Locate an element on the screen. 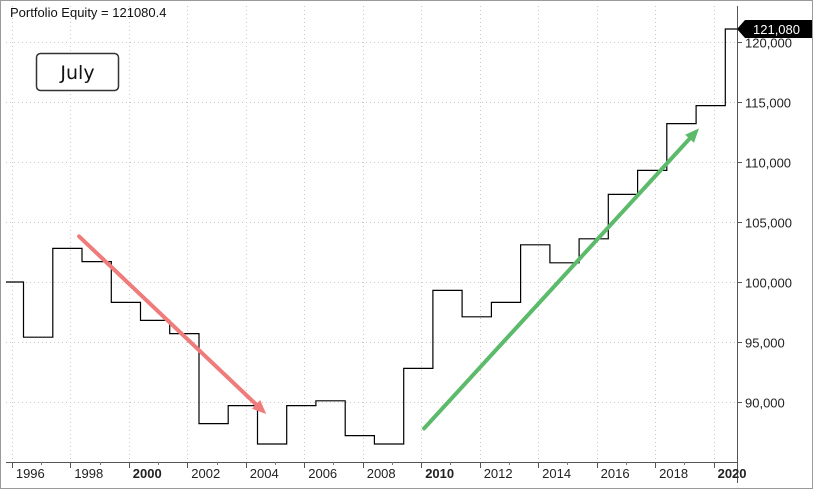 The width and height of the screenshot is (813, 489). last-value-badge-shape is located at coordinates (774, 29).